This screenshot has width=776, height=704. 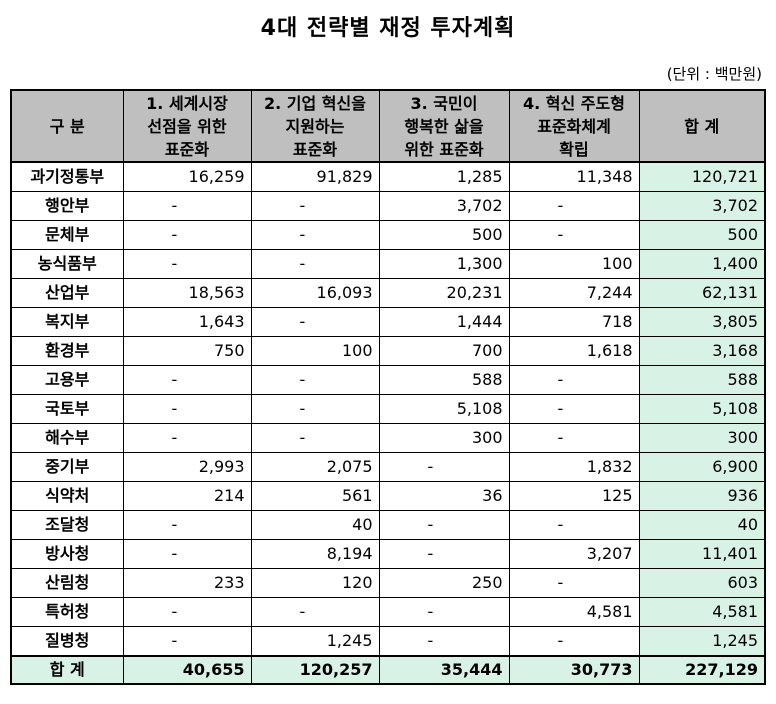 I want to click on header-line: 선점을 위한, so click(x=187, y=126).